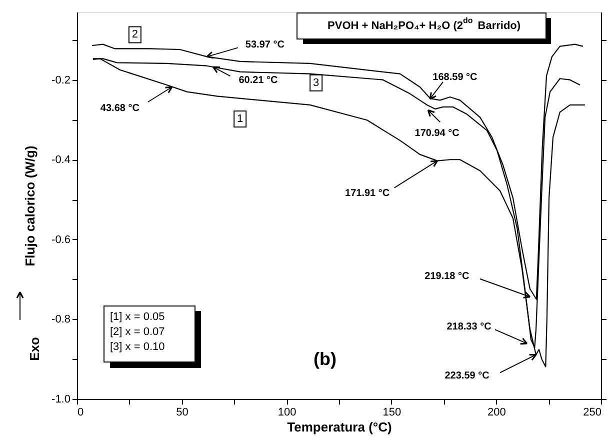 This screenshot has height=445, width=610. Describe the element at coordinates (367, 193) in the screenshot. I see `annotation: 171.91 °C` at that location.